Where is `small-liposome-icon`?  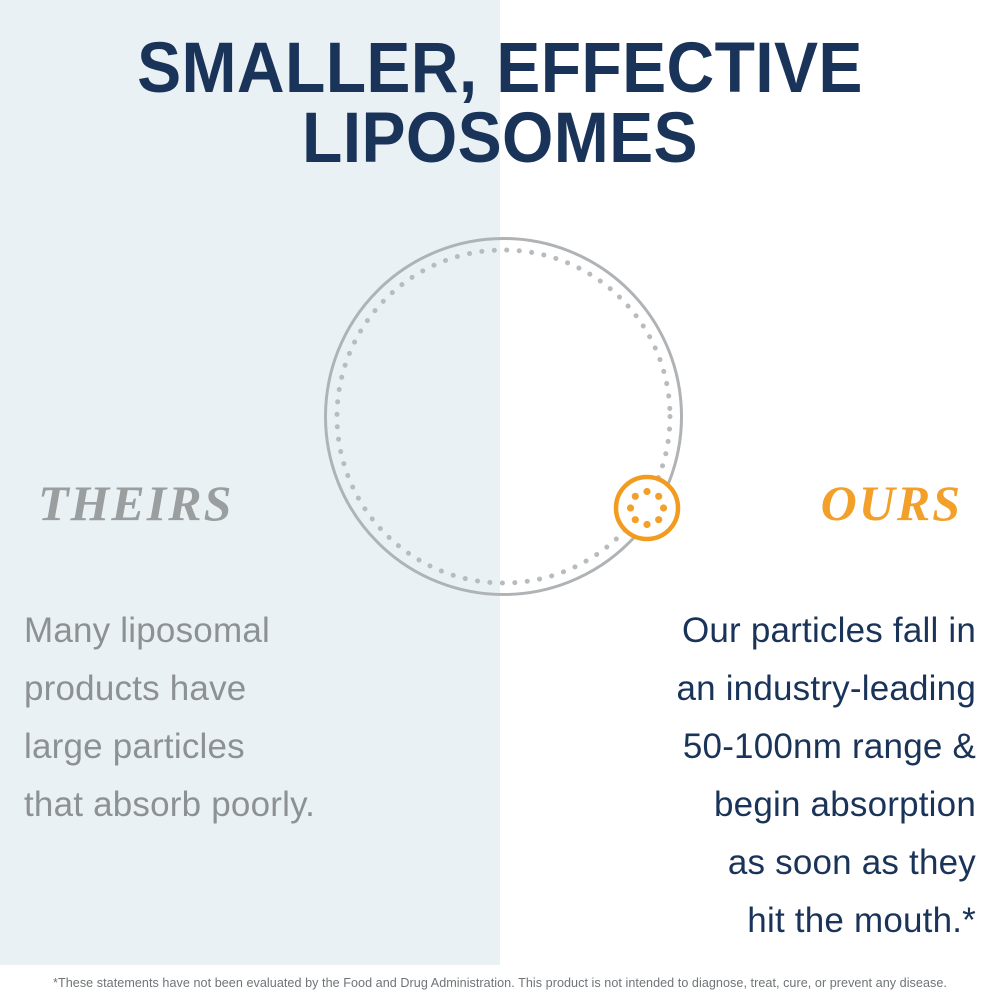 small-liposome-icon is located at coordinates (647, 508).